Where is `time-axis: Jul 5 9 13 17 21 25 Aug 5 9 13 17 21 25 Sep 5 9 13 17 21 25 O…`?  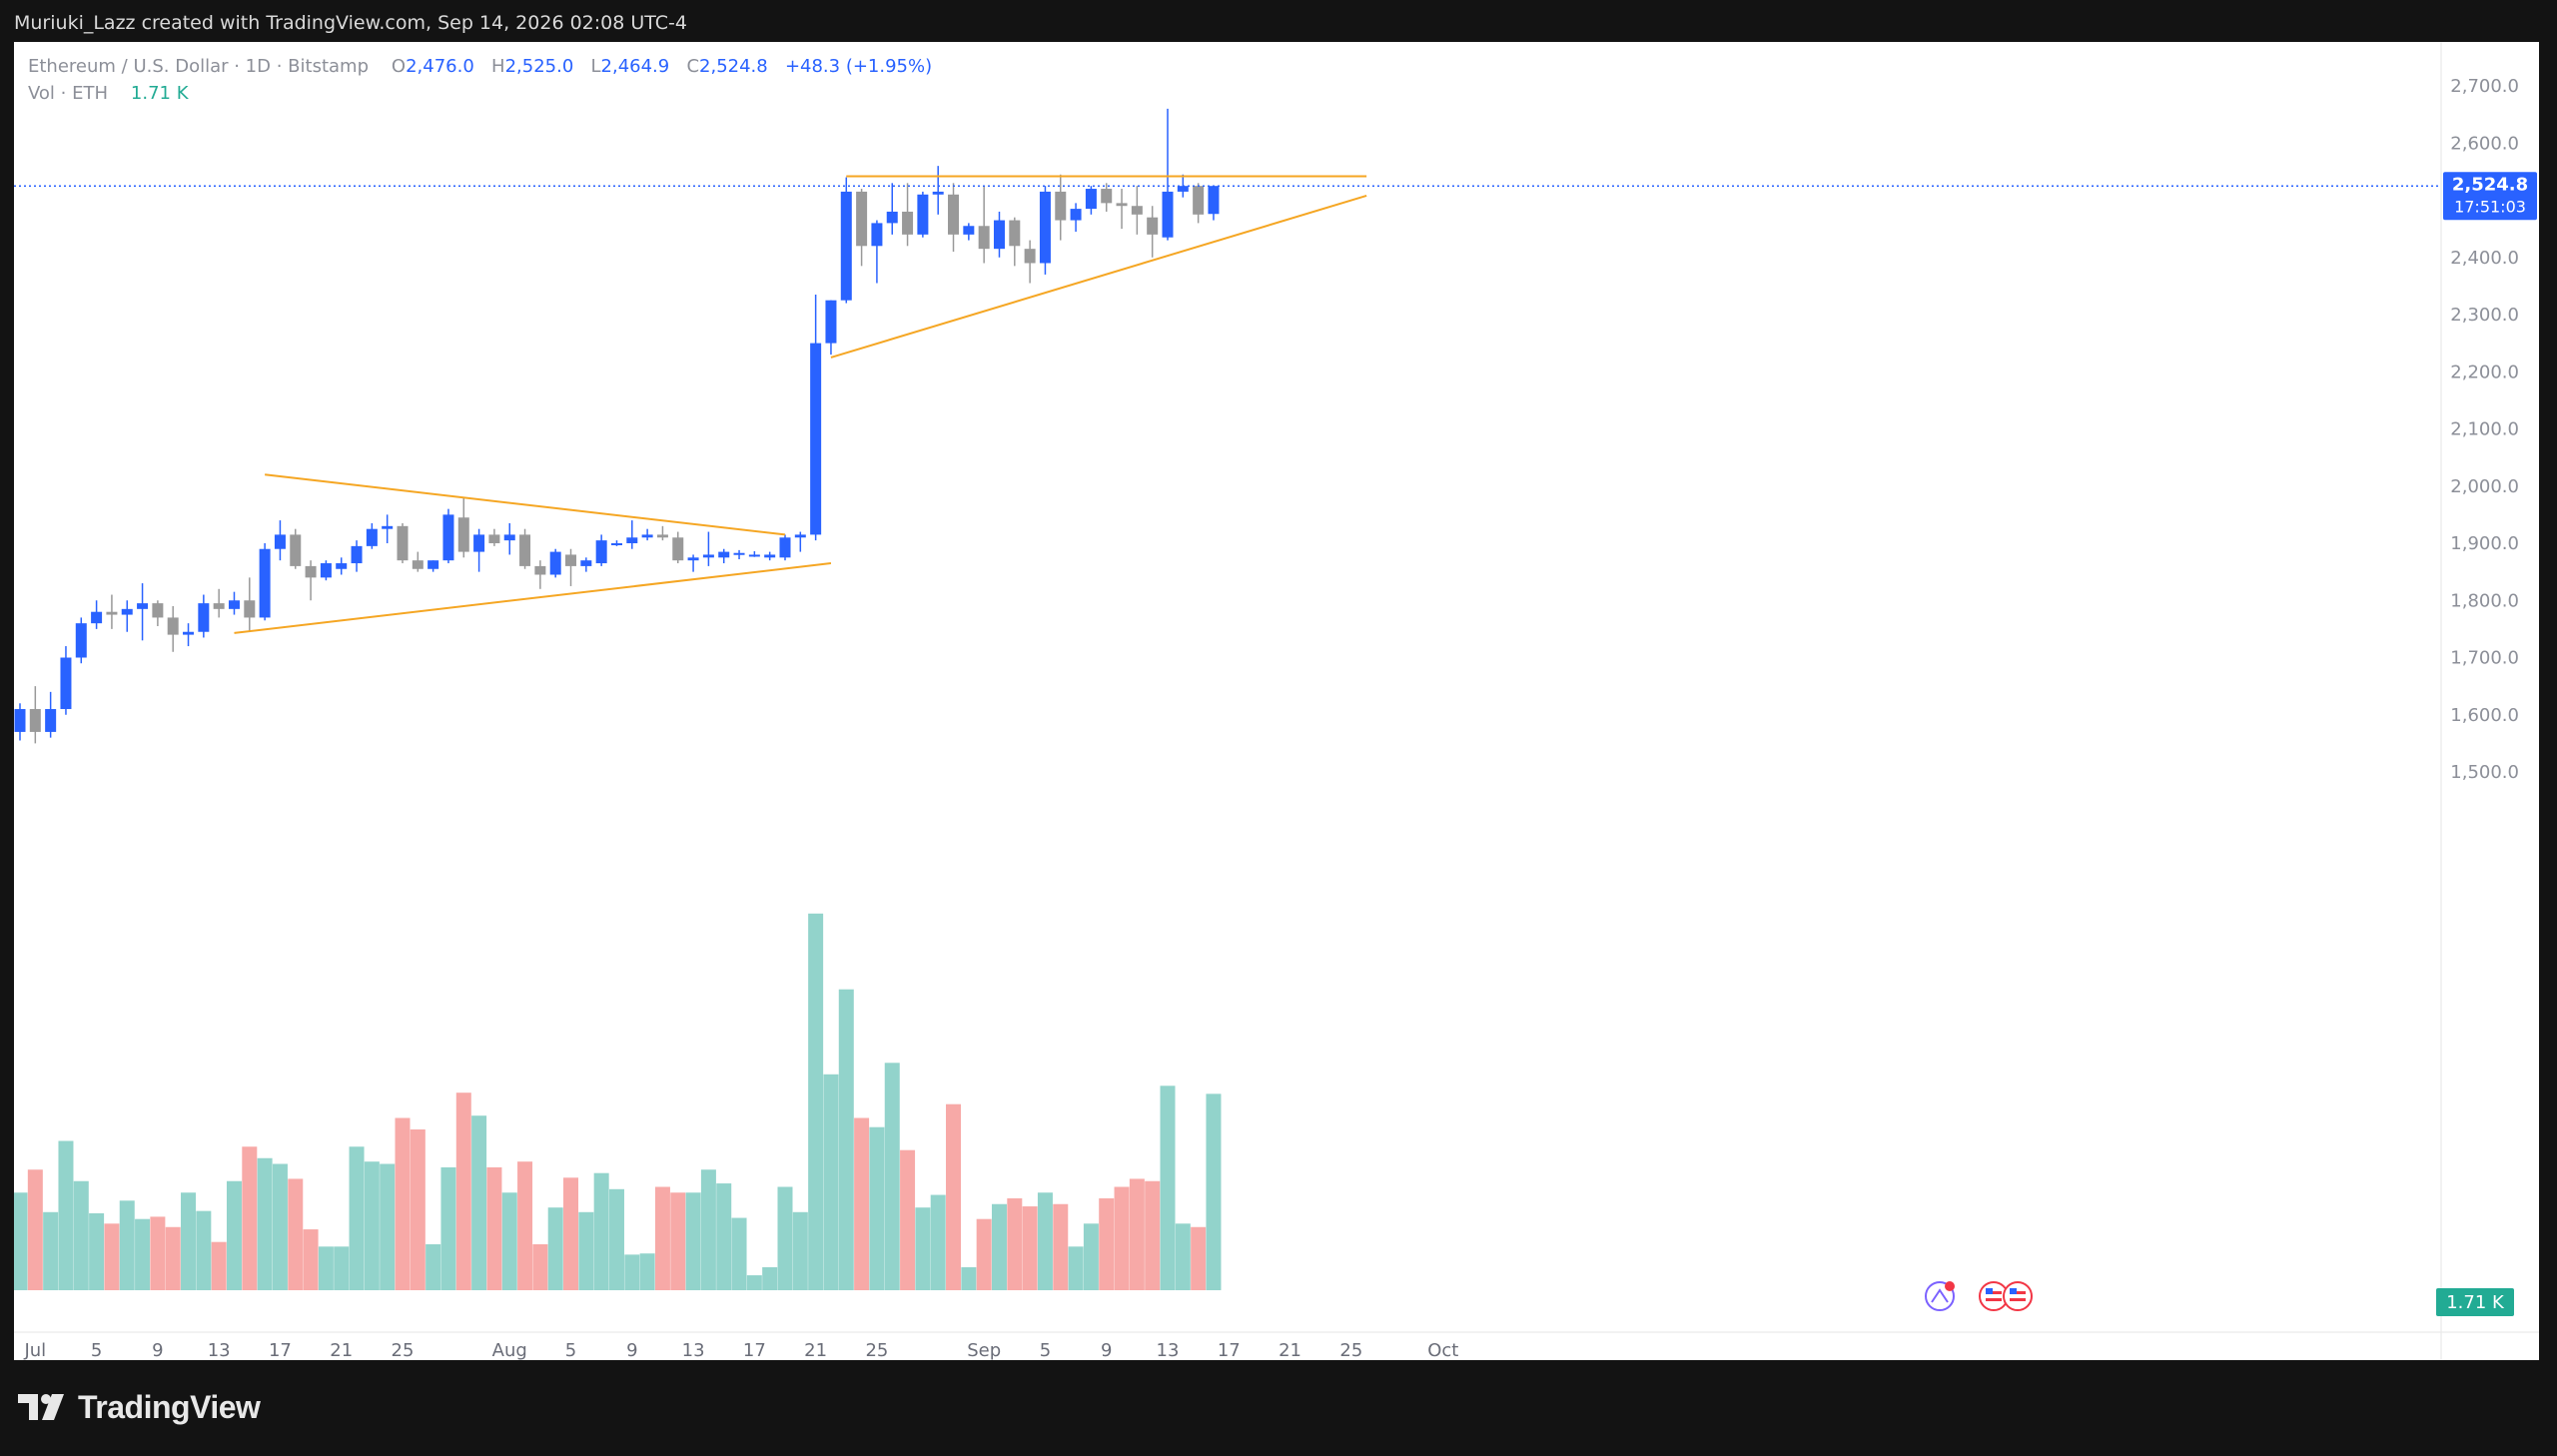
time-axis: Jul 5 9 13 17 21 25 Aug 5 9 13 17 21 25 Sep 5 9 13 17 21 25 O… is located at coordinates (740, 1350).